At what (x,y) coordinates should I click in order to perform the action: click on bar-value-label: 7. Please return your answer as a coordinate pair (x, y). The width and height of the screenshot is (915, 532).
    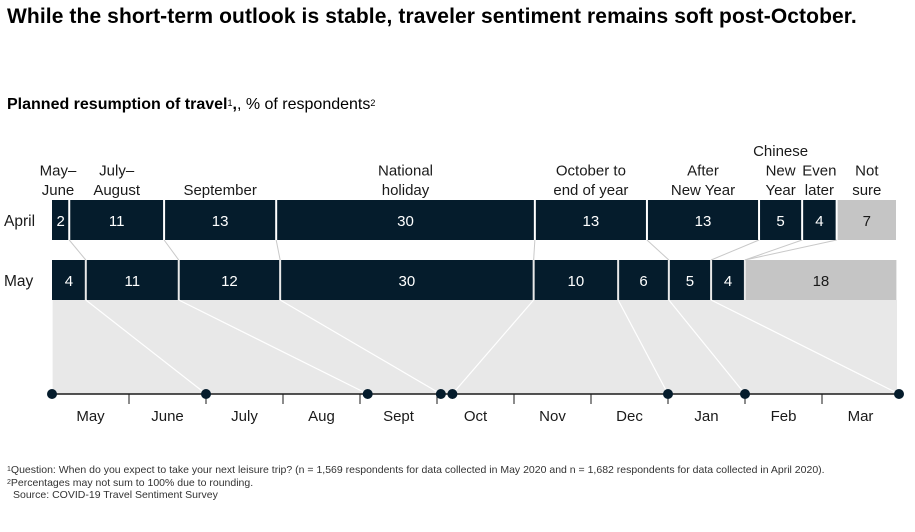
    Looking at the image, I should click on (867, 221).